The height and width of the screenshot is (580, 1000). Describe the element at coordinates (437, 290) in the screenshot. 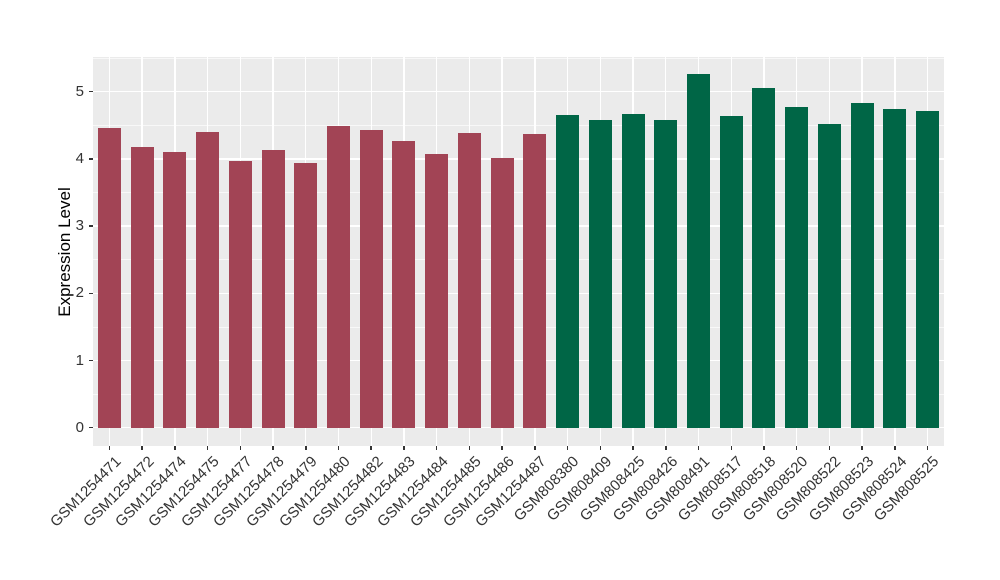

I see `bar-GSM1254484` at that location.